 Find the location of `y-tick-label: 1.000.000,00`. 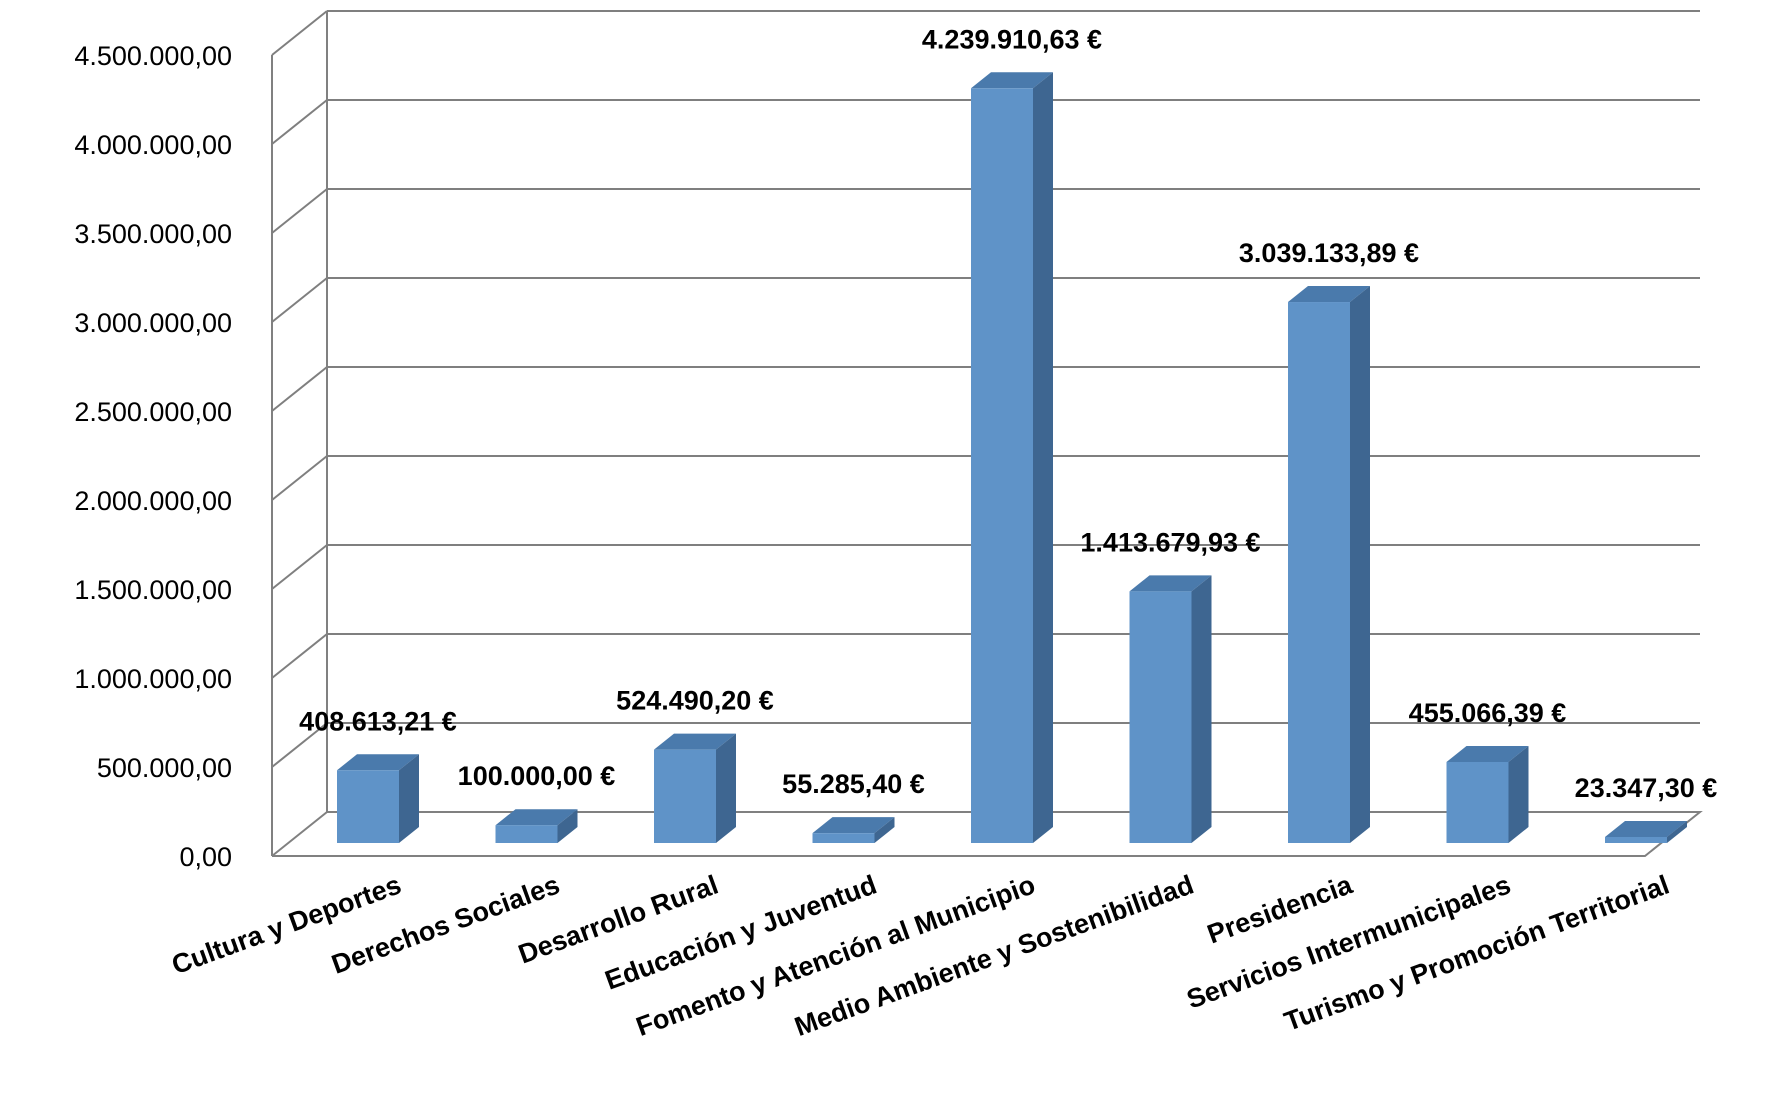

y-tick-label: 1.000.000,00 is located at coordinates (153, 679).